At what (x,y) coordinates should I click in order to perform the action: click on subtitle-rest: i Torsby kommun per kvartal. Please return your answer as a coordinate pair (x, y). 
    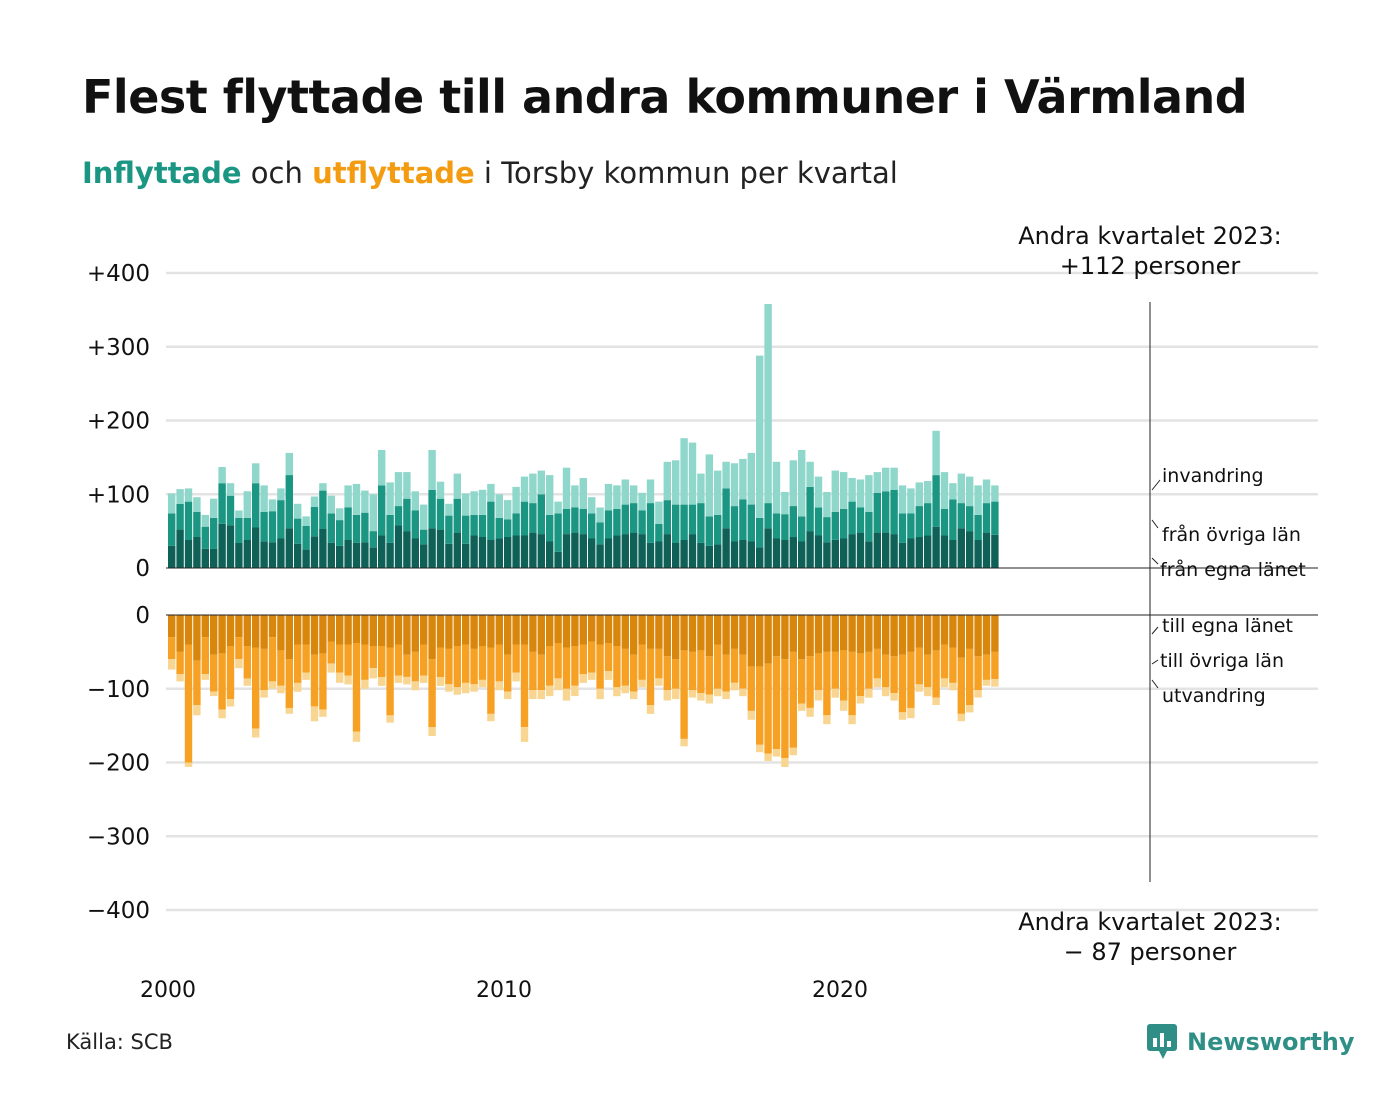
    Looking at the image, I should click on (686, 173).